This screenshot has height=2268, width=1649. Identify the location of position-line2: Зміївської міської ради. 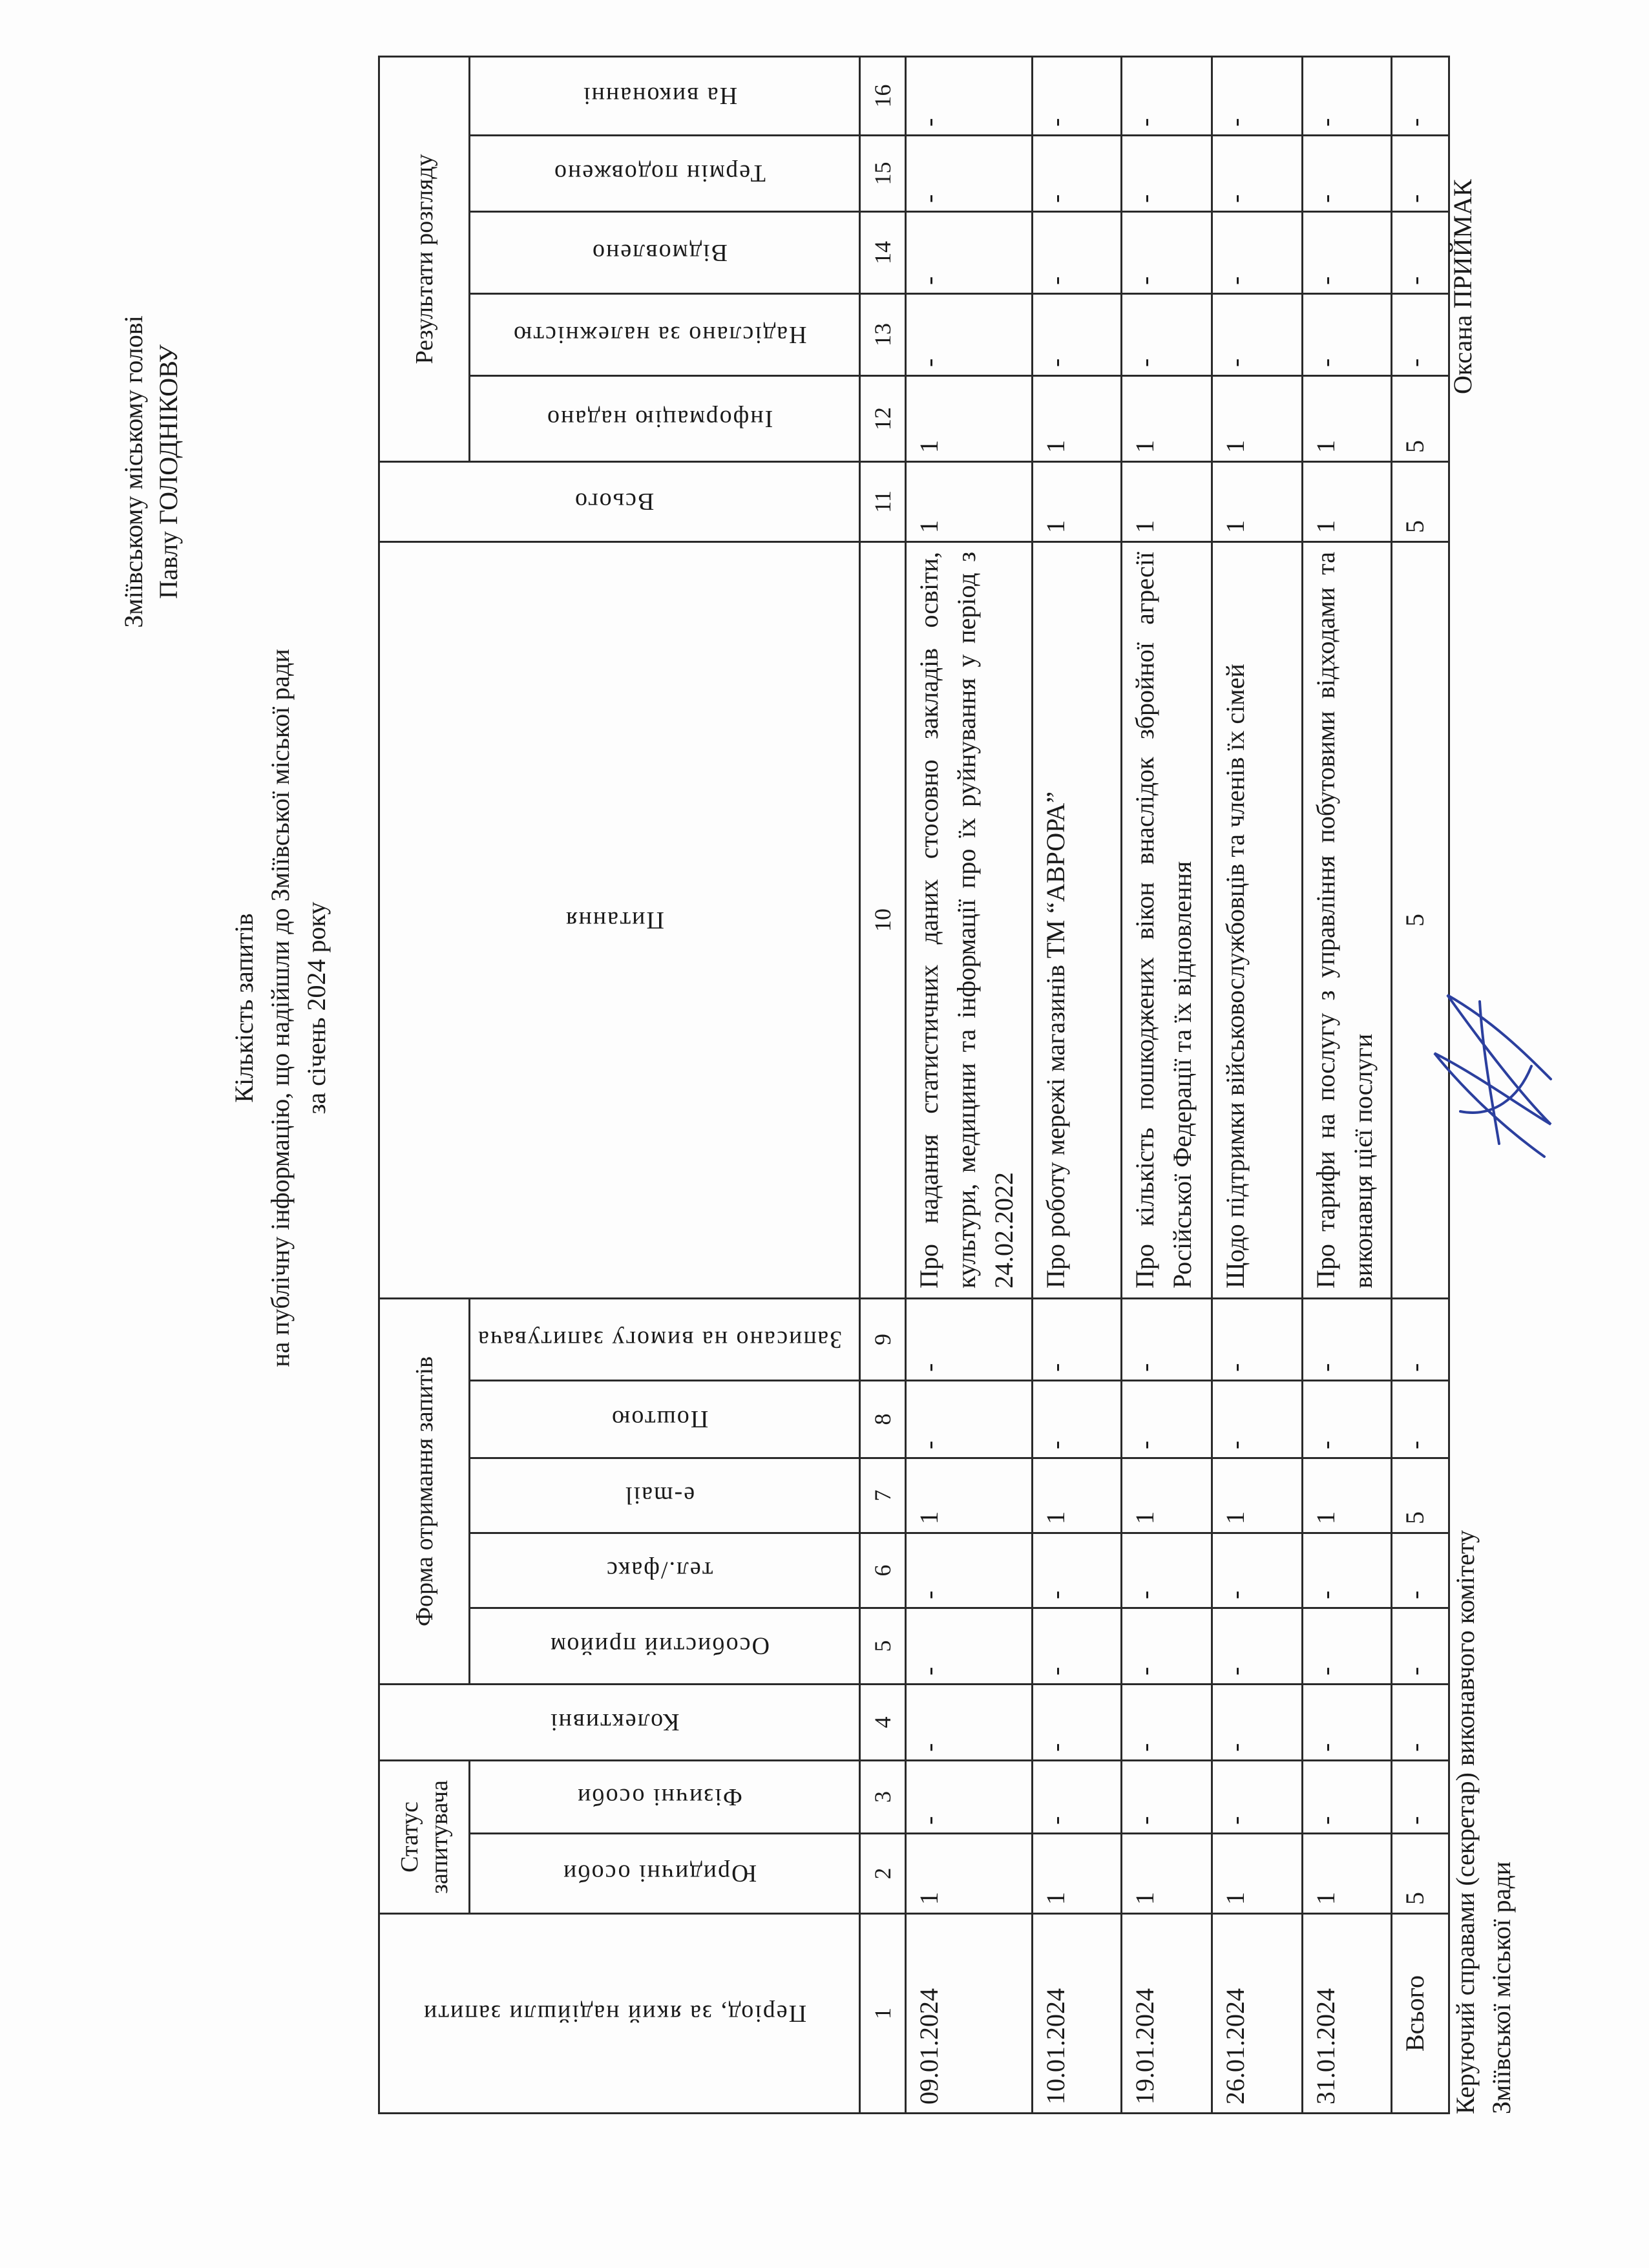
(1502, 1988).